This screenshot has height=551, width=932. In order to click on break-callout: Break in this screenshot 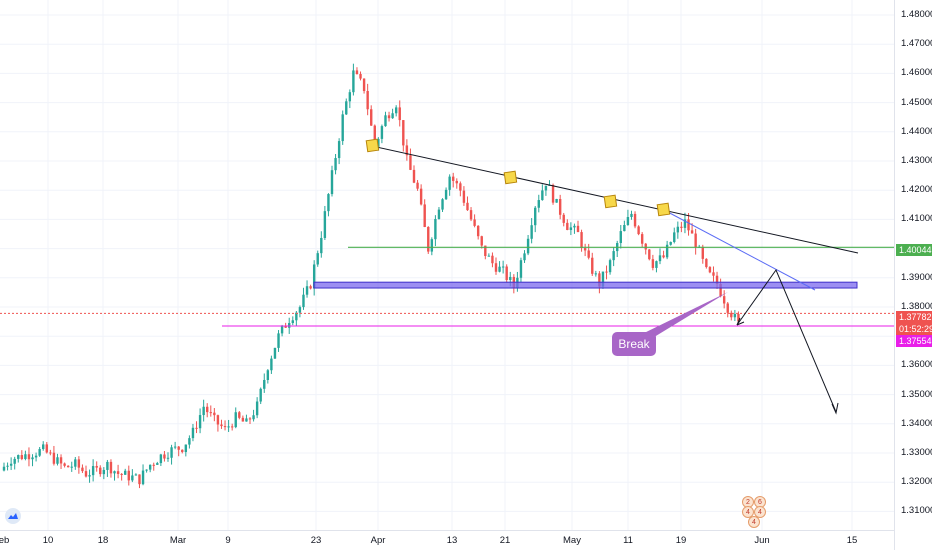, I will do `click(634, 344)`.